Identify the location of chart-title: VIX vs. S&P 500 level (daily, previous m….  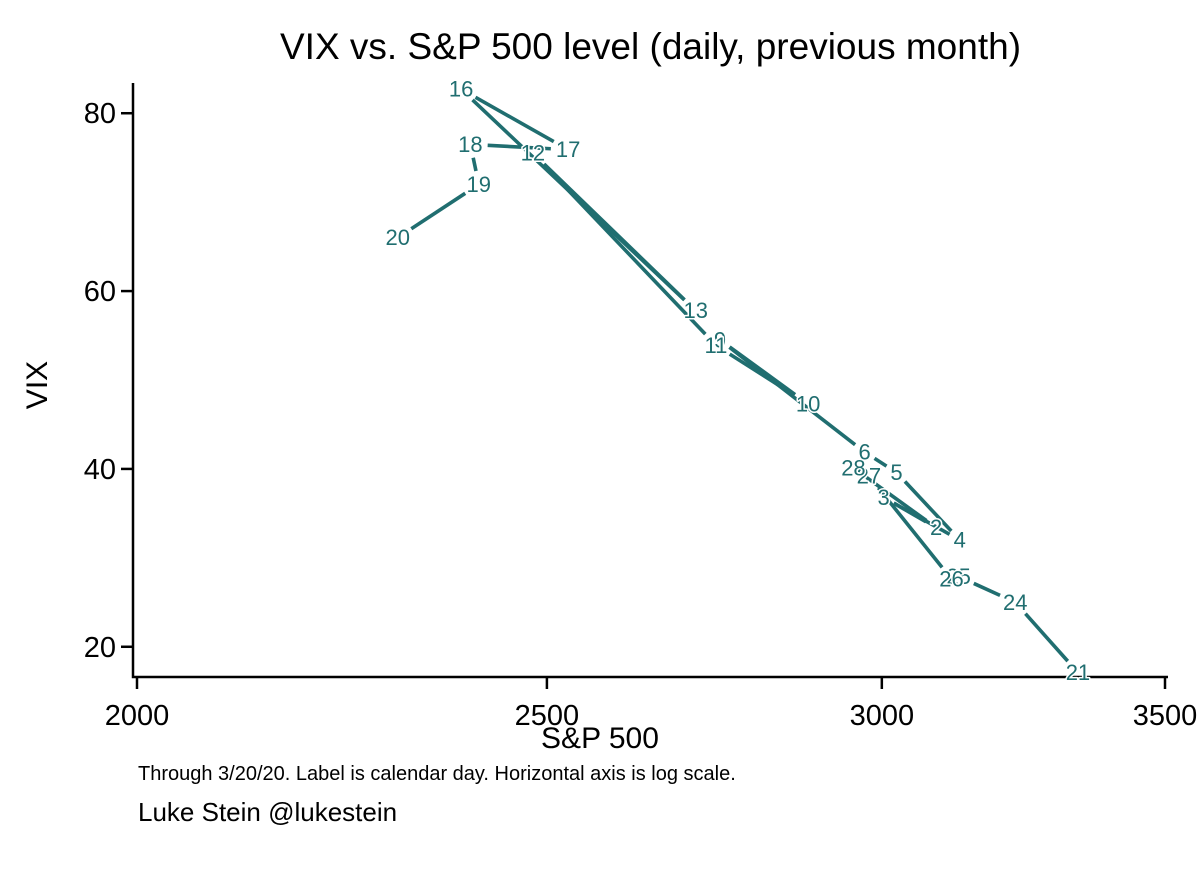
(650, 46).